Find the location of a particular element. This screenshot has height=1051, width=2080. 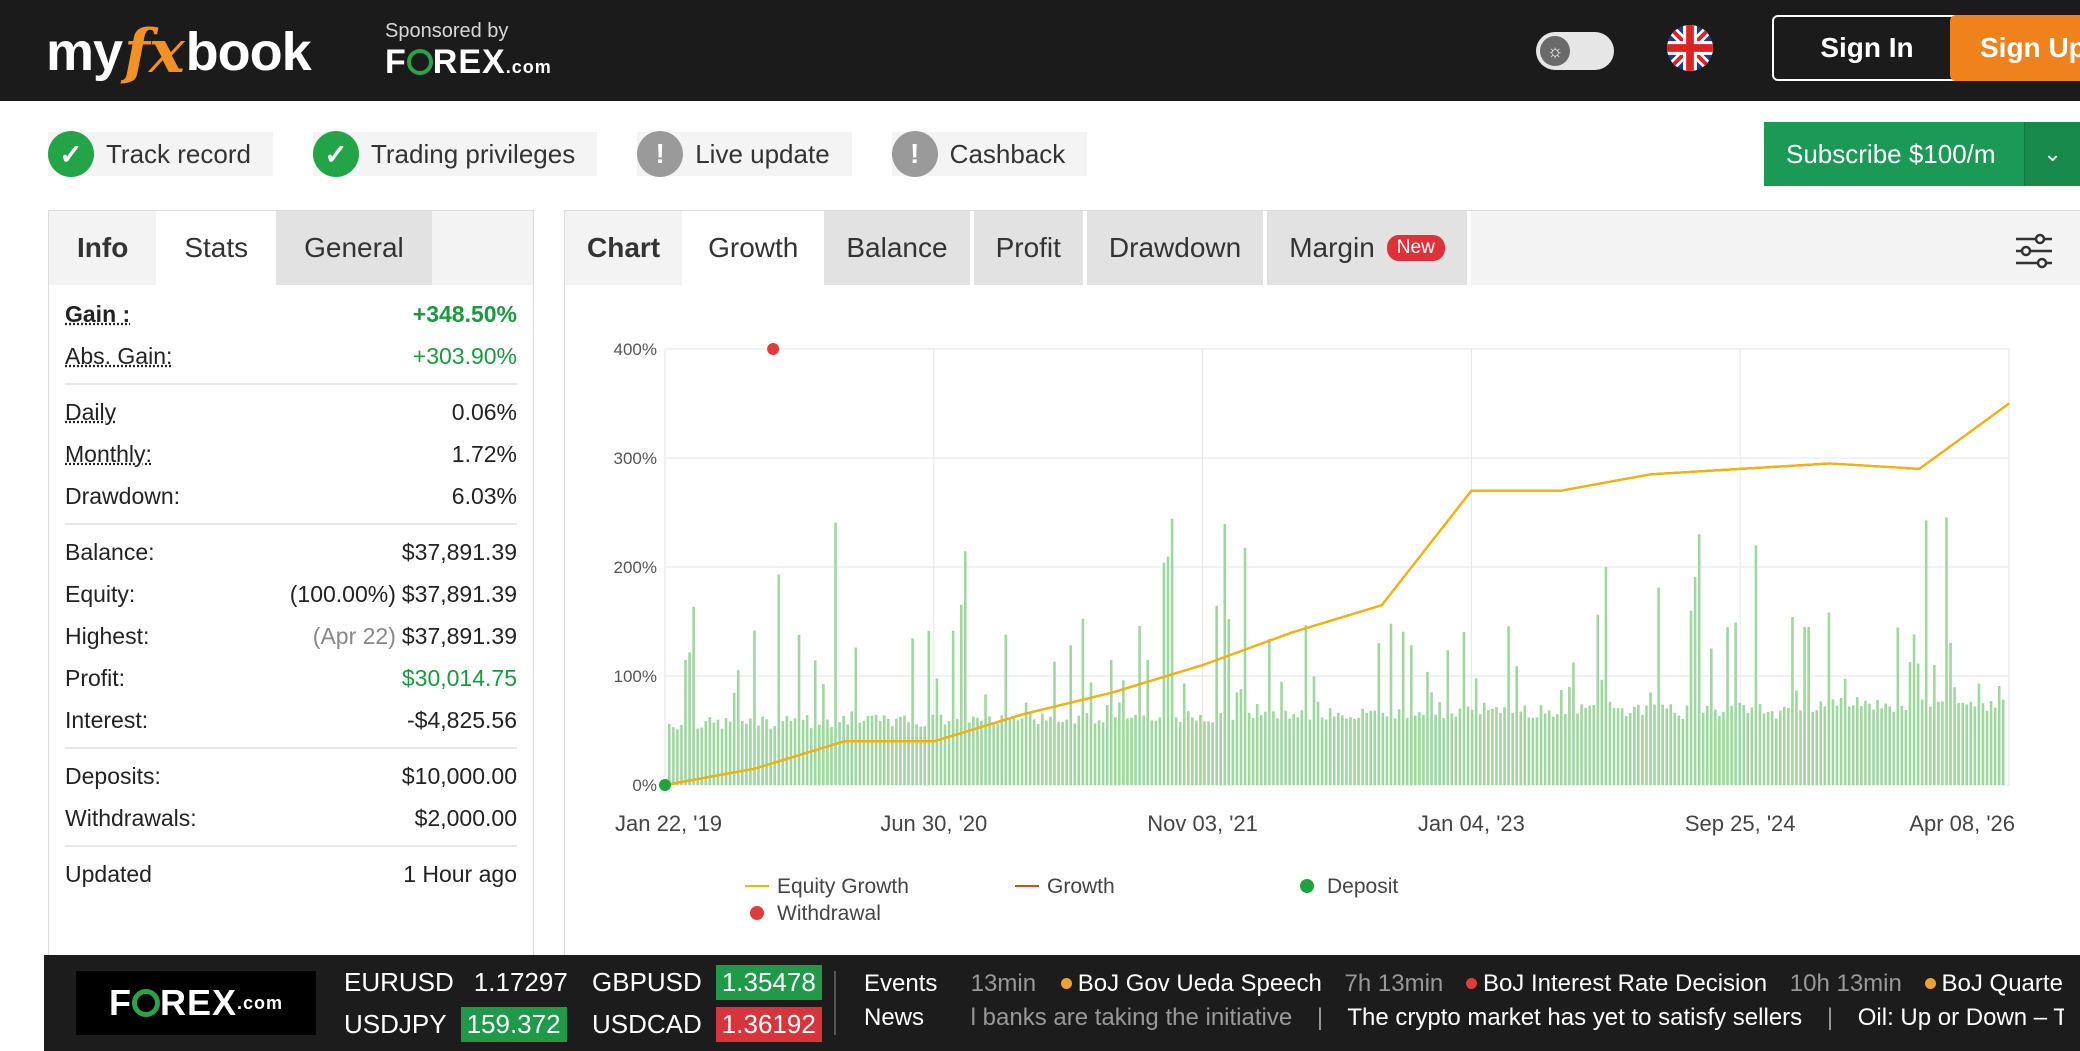

chart-settings-icon is located at coordinates (2034, 251).